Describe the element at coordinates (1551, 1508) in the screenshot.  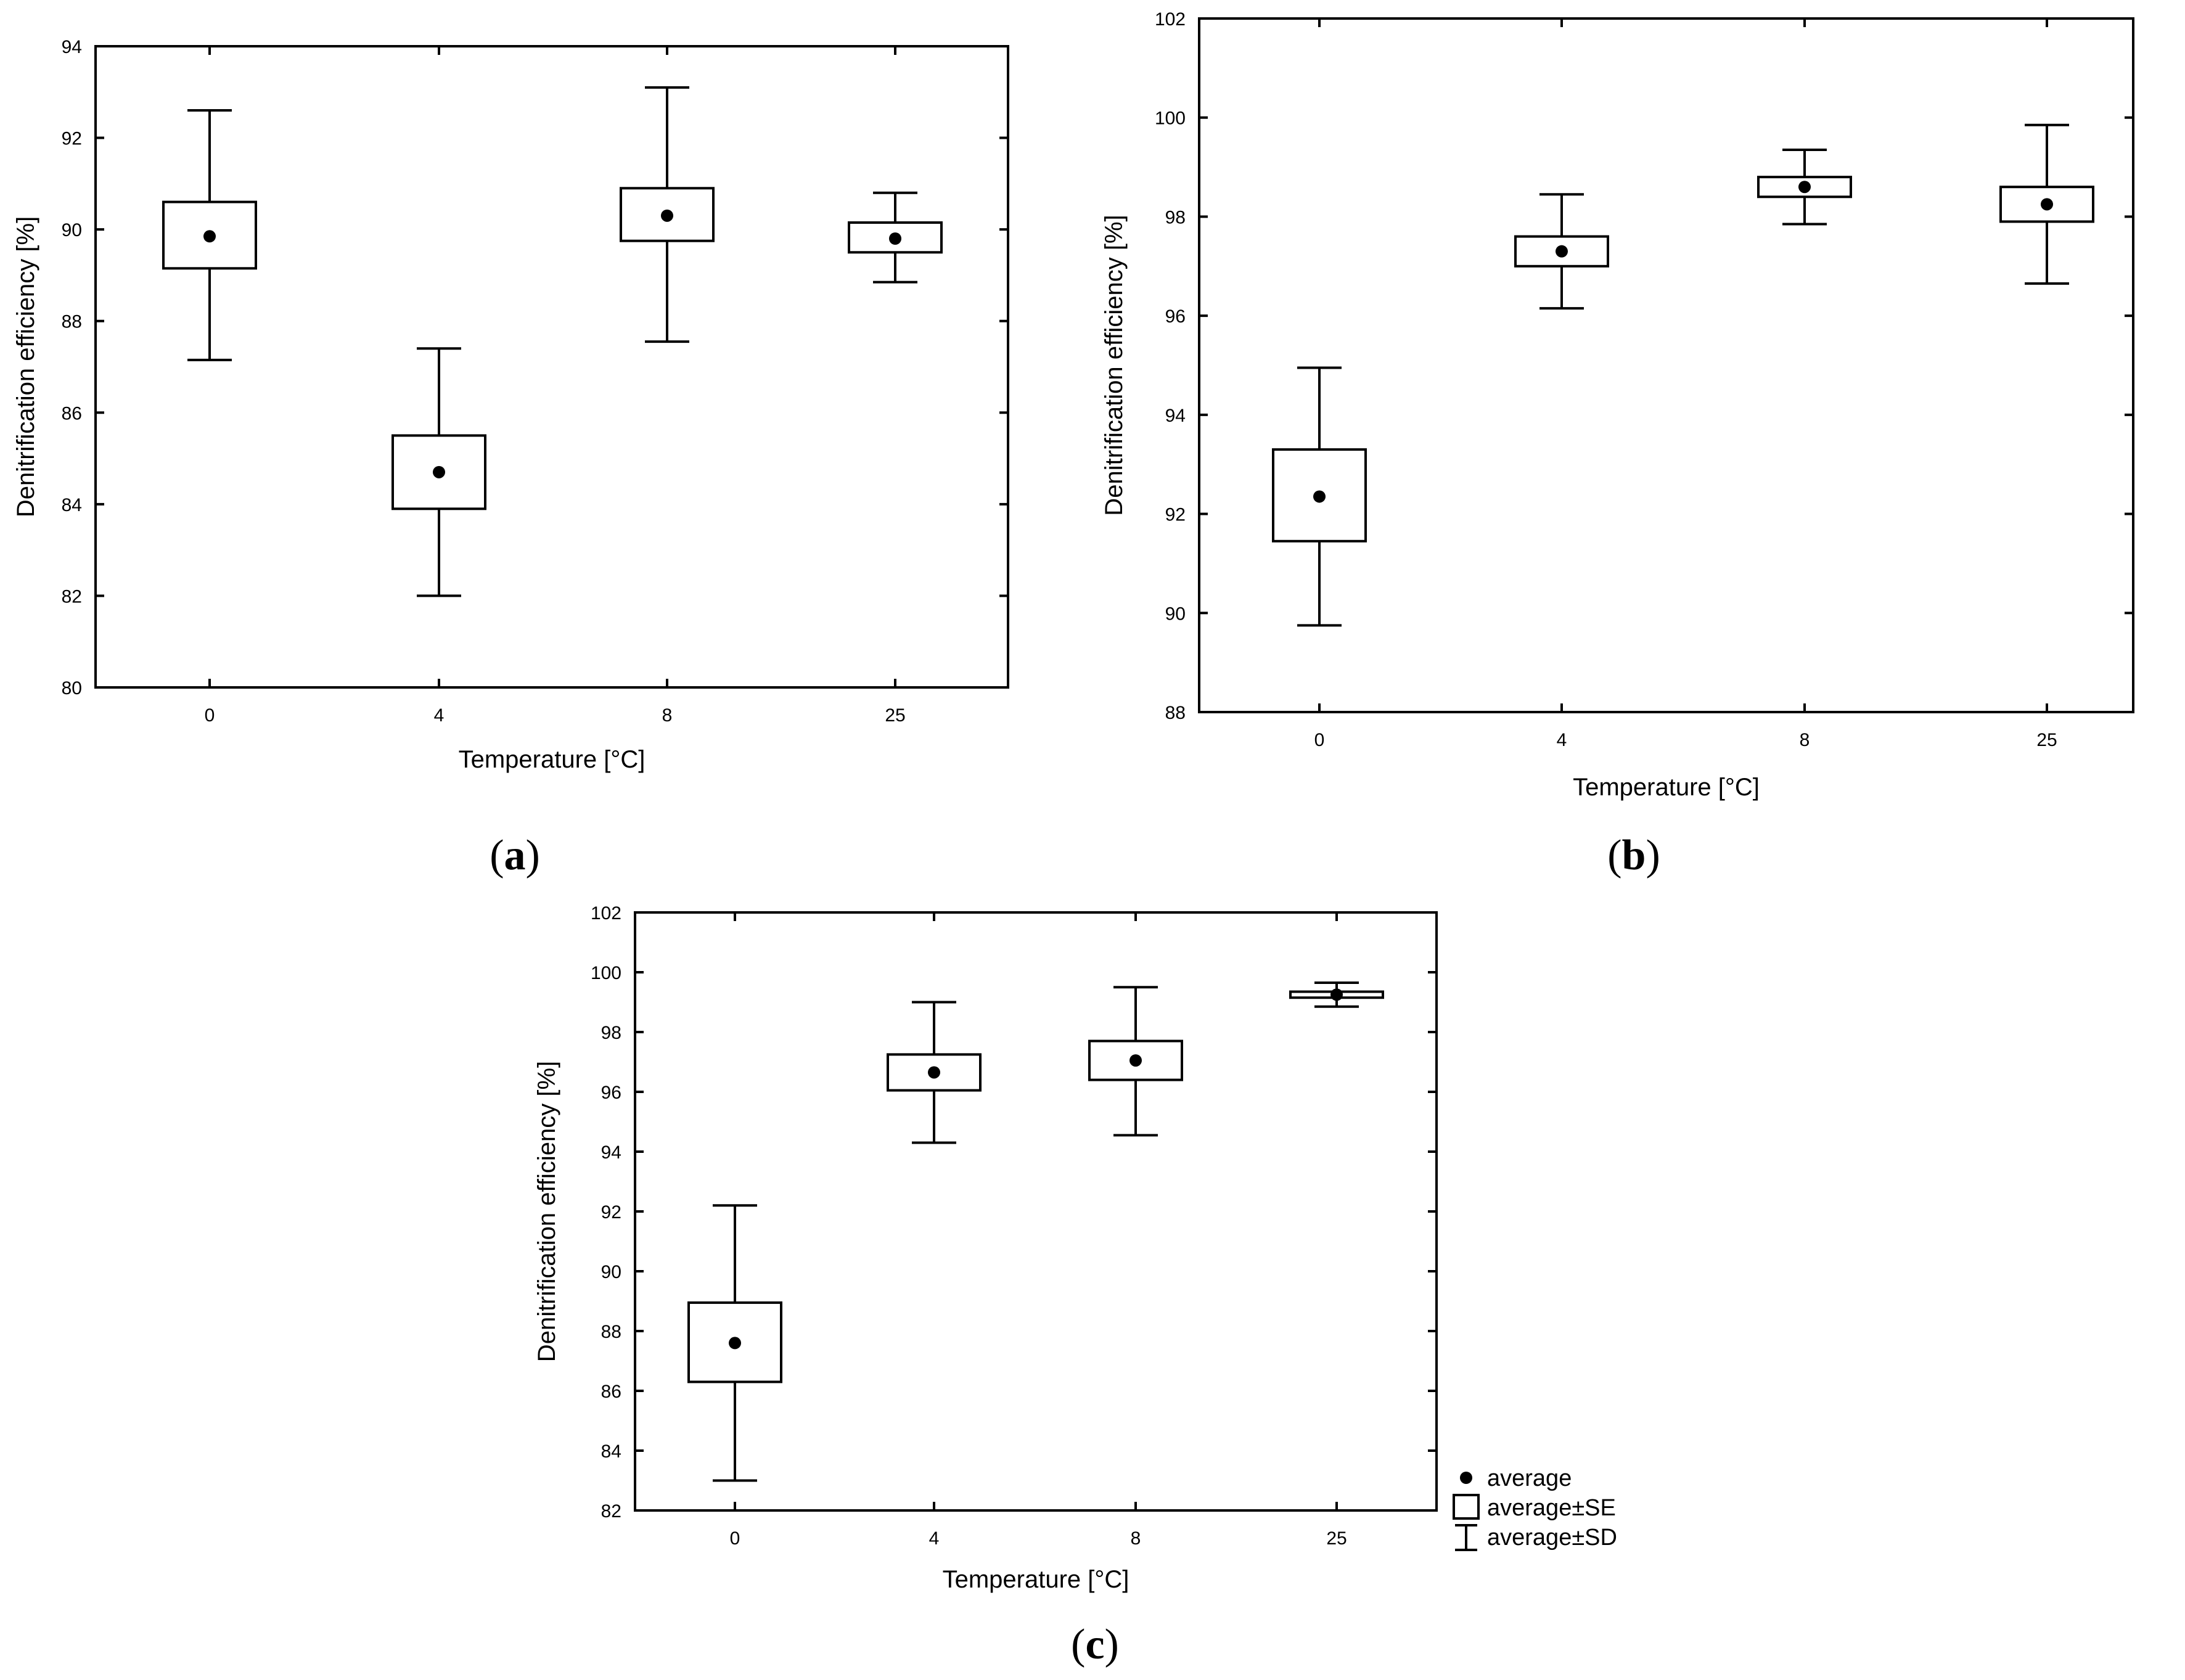
I see `legend-label: average±SE` at that location.